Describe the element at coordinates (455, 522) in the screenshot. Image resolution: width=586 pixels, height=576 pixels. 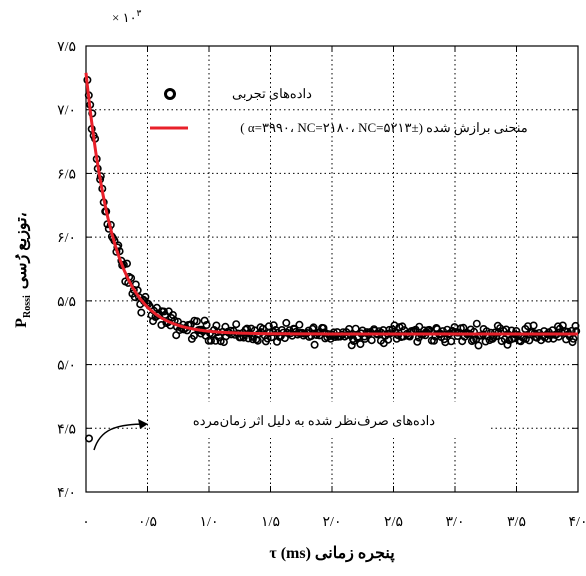
I see `x-tick-label: ۳/۰` at that location.